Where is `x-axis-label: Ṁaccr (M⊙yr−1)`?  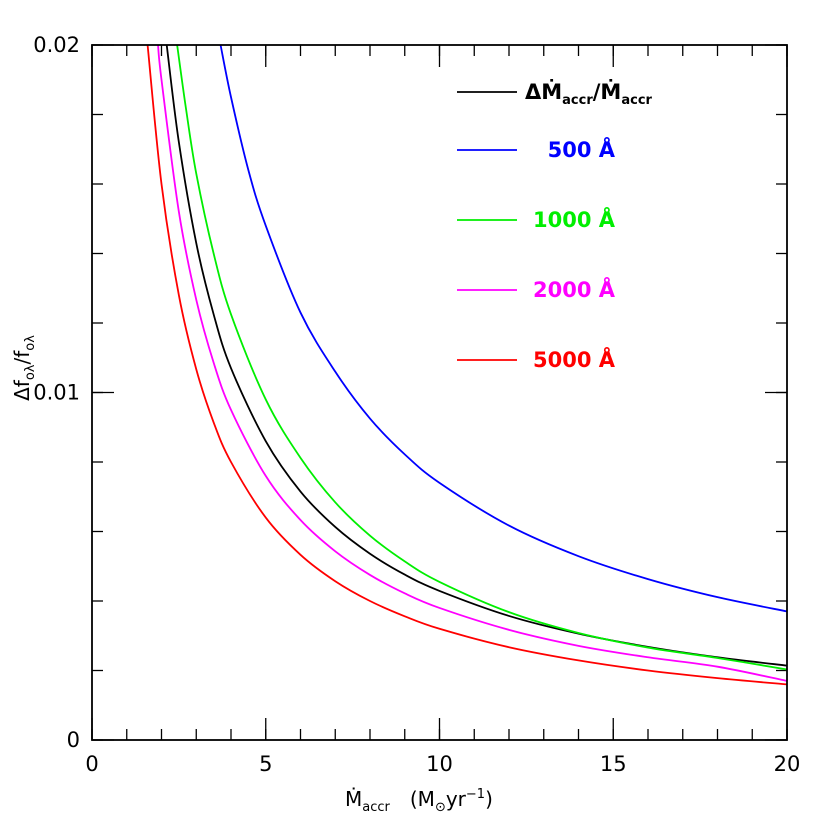
x-axis-label: Ṁaccr (M⊙yr−1) is located at coordinates (419, 801).